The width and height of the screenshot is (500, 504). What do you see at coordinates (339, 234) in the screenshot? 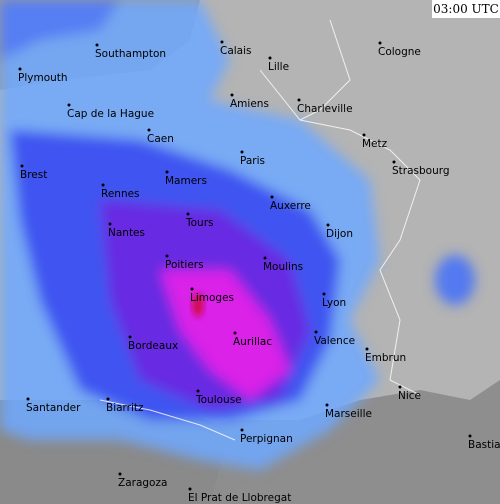
I see `city-label: Dijon` at bounding box center [339, 234].